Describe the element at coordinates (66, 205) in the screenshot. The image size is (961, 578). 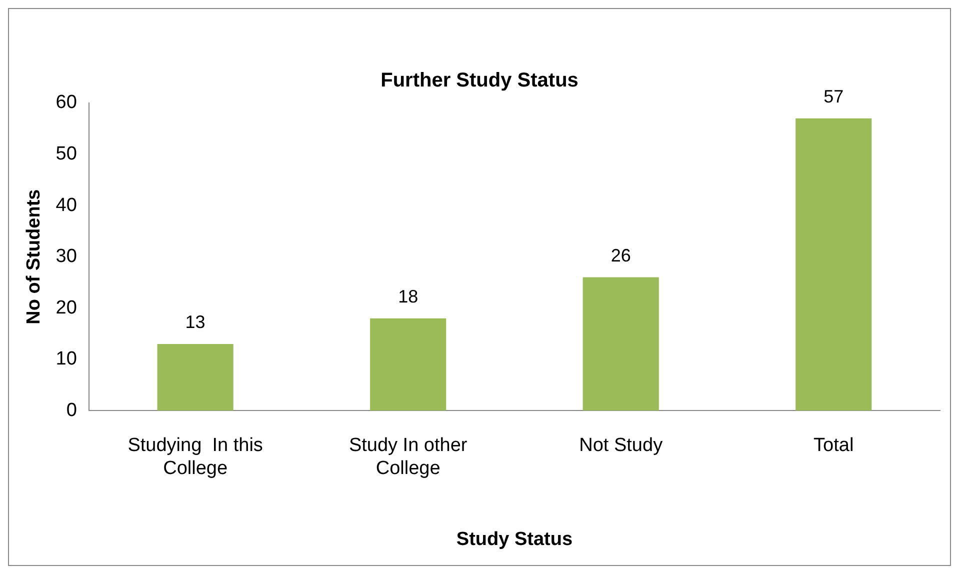
I see `y-tick-label: 40` at that location.